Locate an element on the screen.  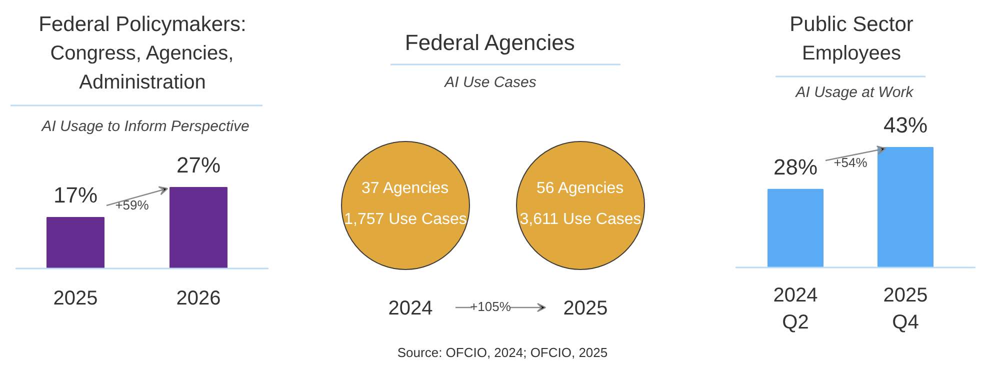
text: Federal Agencies is located at coordinates (489, 42).